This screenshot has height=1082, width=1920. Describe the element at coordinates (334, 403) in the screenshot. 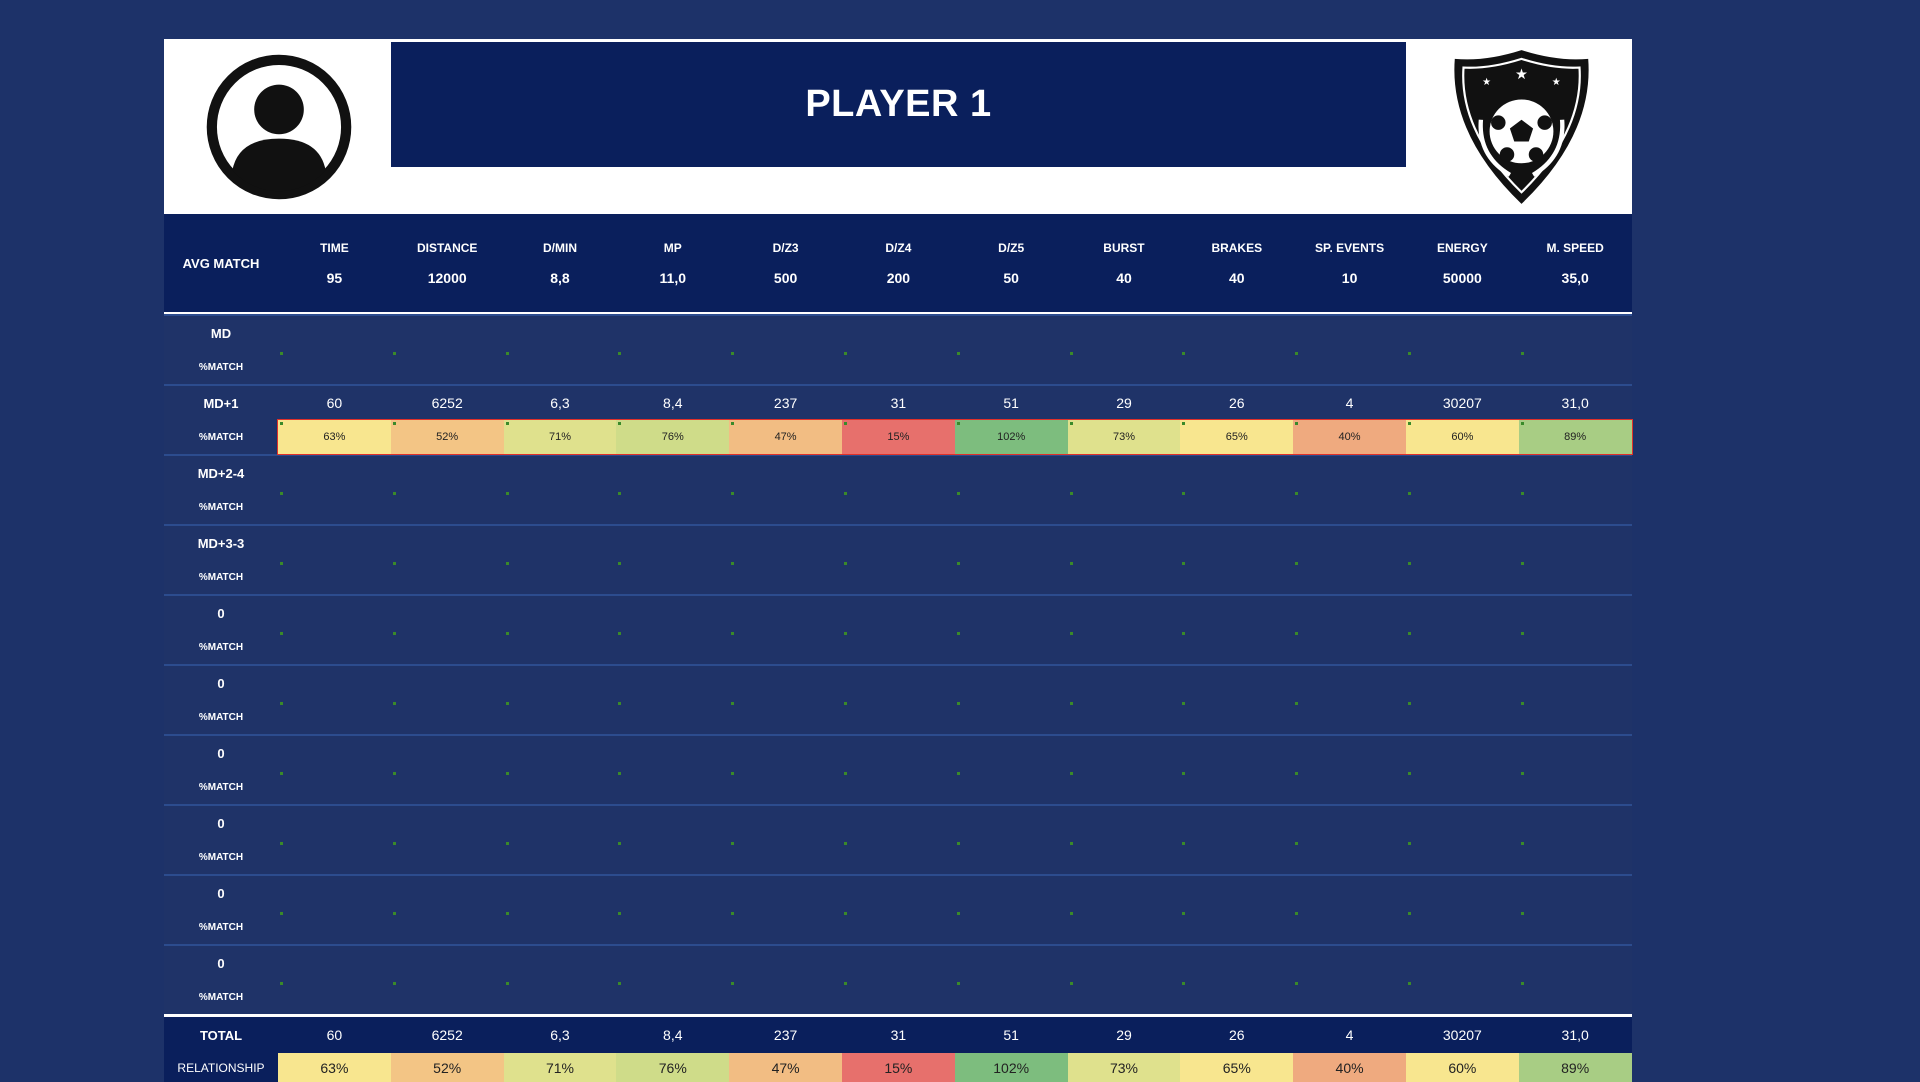

I see `value-cell: 60` at that location.